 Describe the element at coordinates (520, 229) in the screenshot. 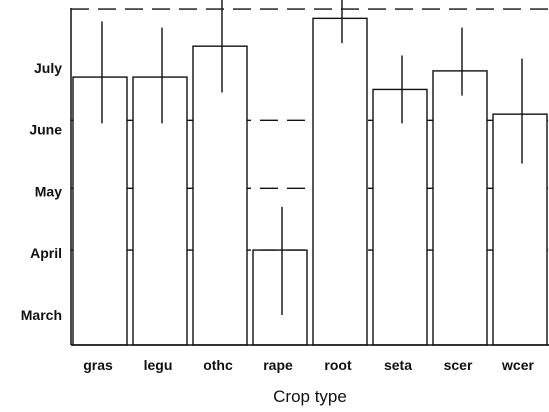

I see `bar-wcer` at that location.